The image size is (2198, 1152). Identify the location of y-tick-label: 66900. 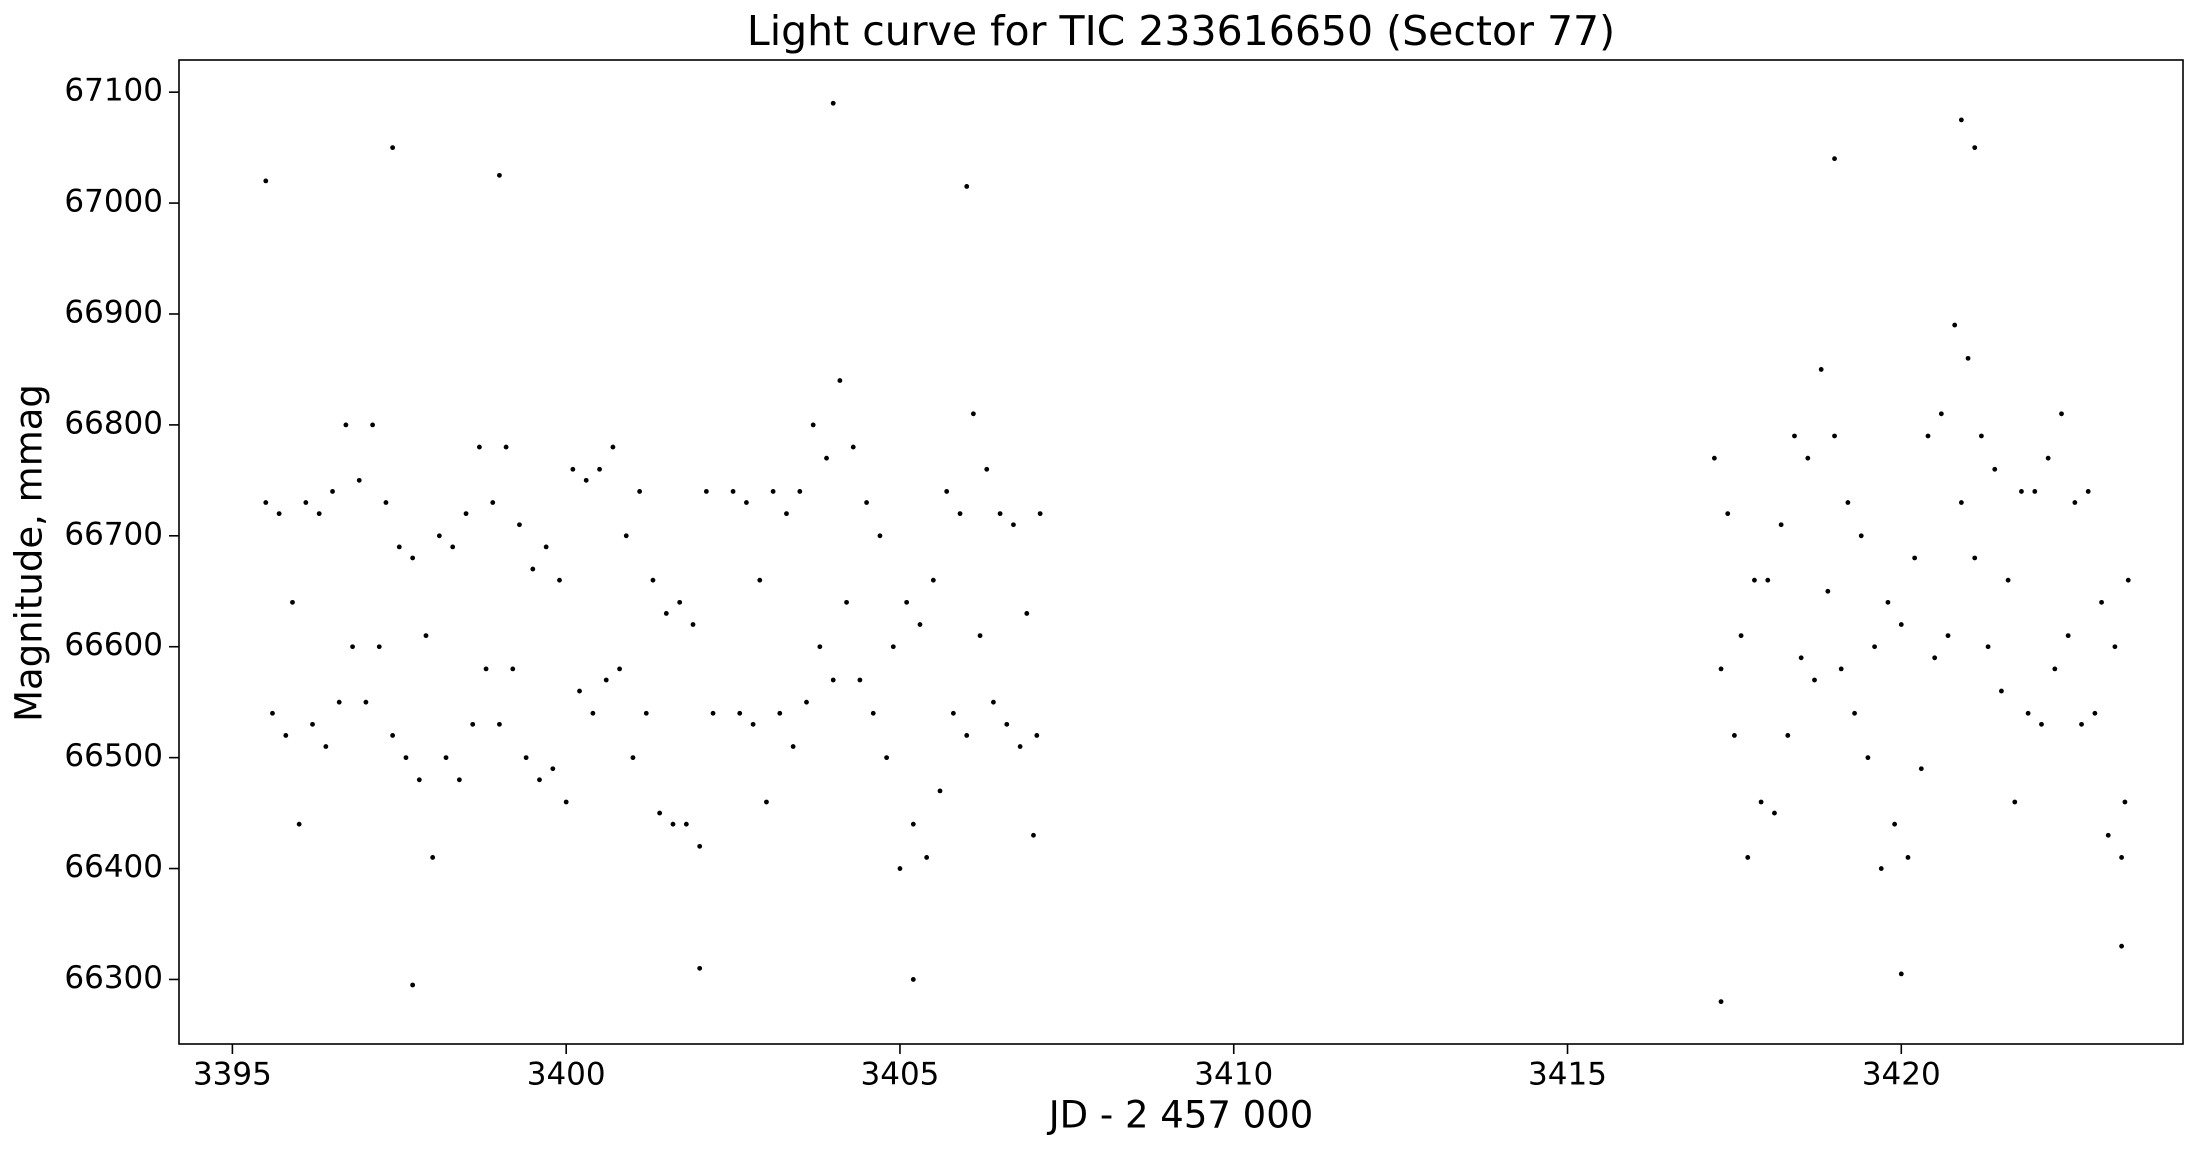
(113, 312).